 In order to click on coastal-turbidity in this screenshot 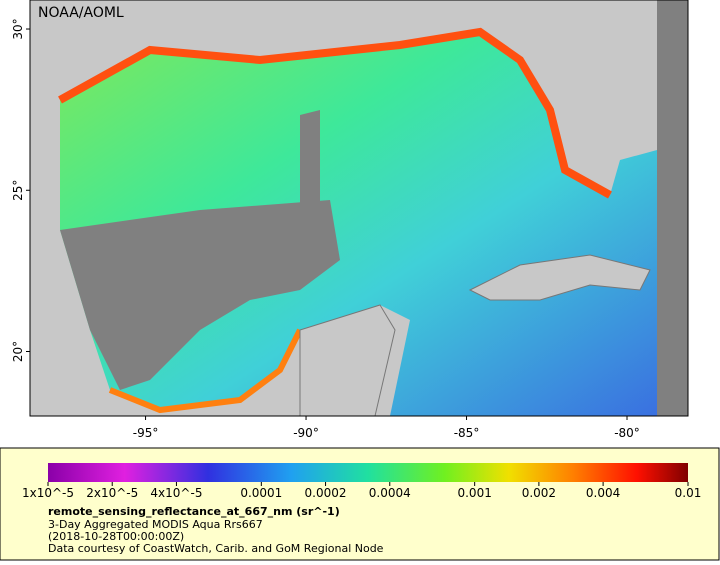, I will do `click(205, 371)`.